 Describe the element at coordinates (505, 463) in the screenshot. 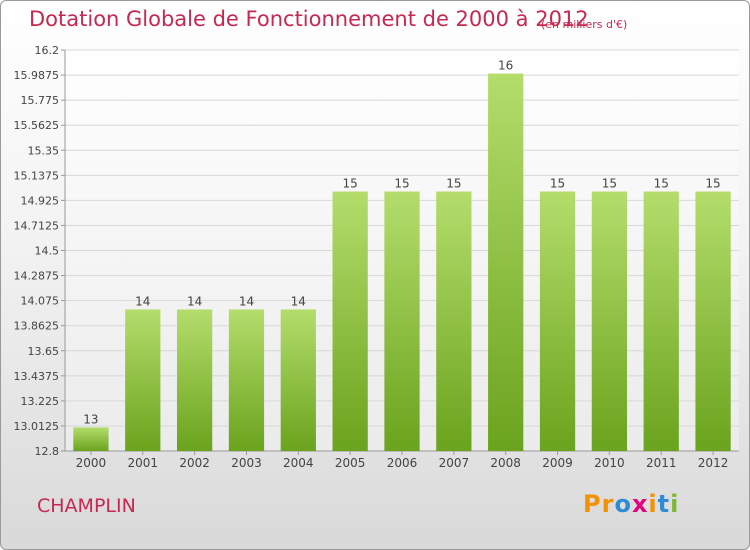

I see `x-tick-label: 2008` at that location.